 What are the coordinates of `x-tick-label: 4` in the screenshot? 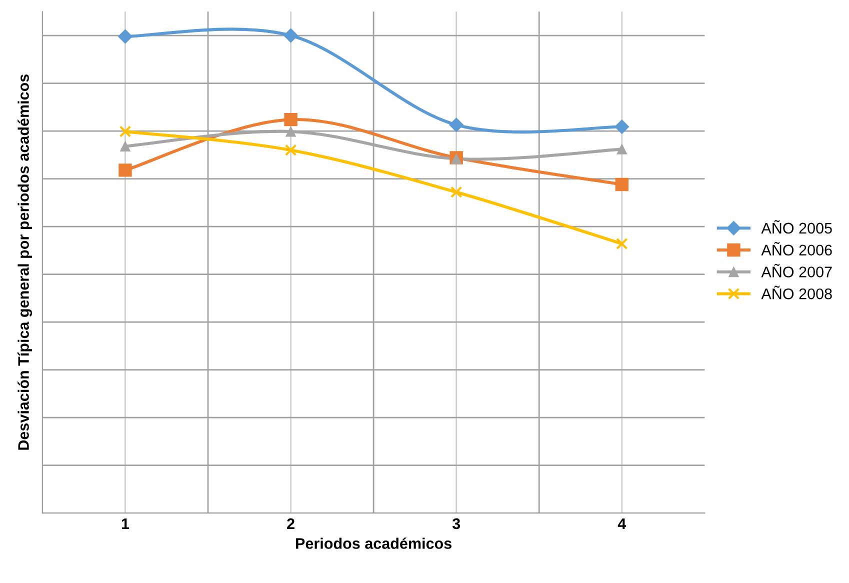 It's located at (622, 523).